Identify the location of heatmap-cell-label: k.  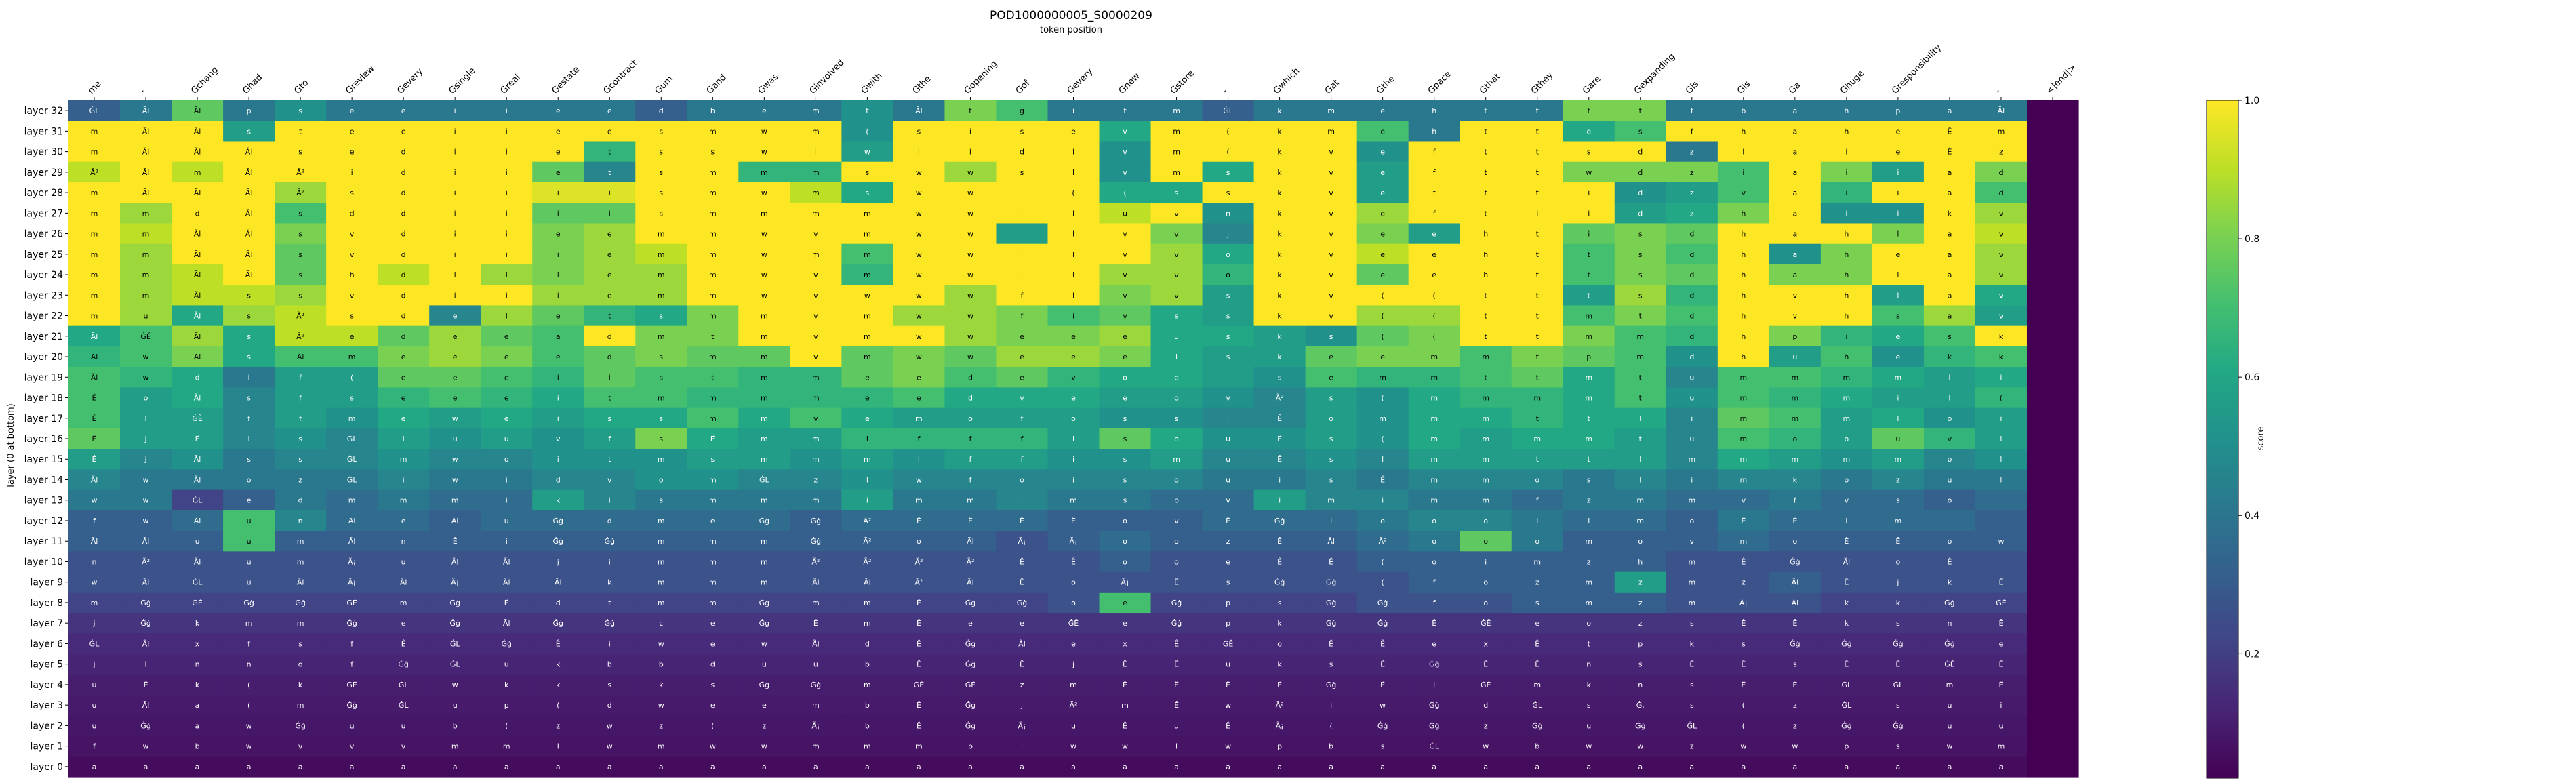
(1279, 664).